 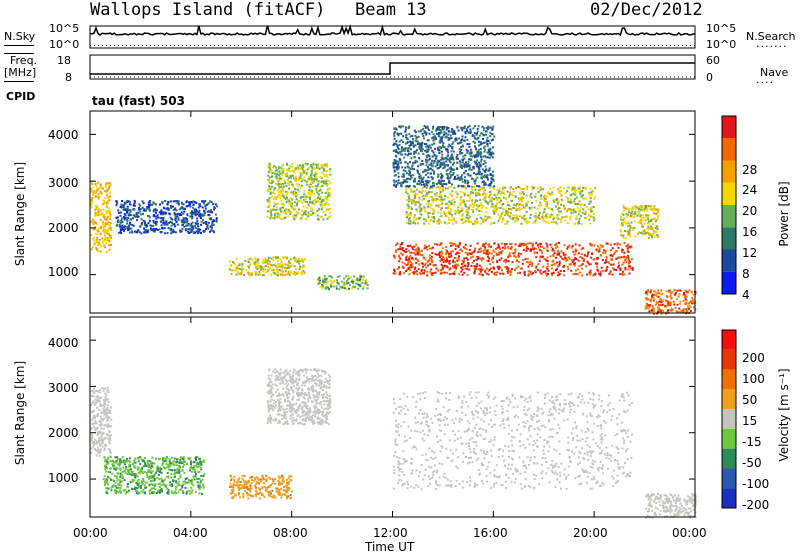 What do you see at coordinates (95, 399) in the screenshot?
I see `velocity-cell` at bounding box center [95, 399].